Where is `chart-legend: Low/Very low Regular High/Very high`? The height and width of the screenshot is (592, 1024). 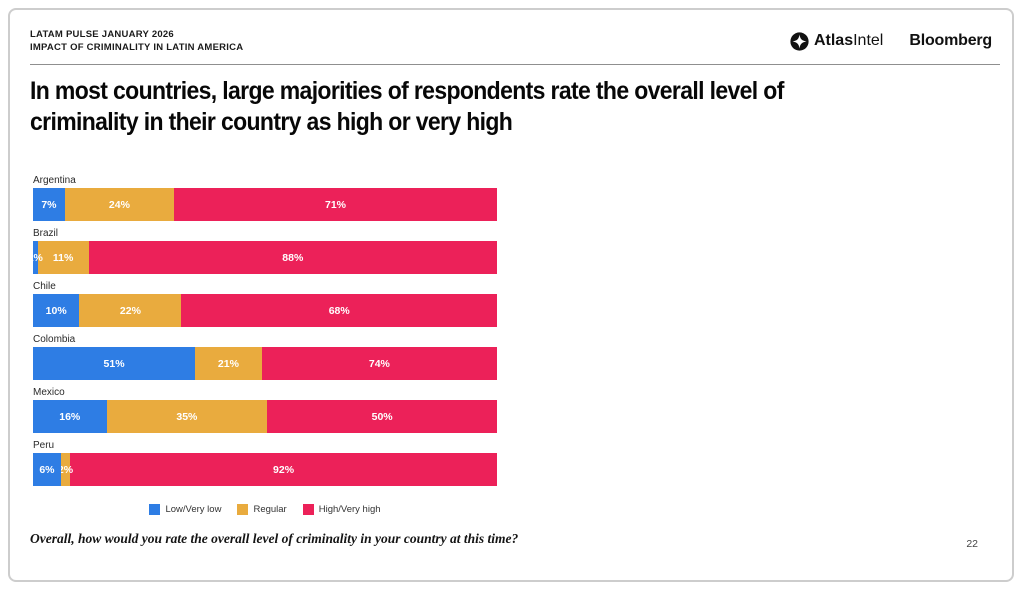 chart-legend: Low/Very low Regular High/Very high is located at coordinates (265, 509).